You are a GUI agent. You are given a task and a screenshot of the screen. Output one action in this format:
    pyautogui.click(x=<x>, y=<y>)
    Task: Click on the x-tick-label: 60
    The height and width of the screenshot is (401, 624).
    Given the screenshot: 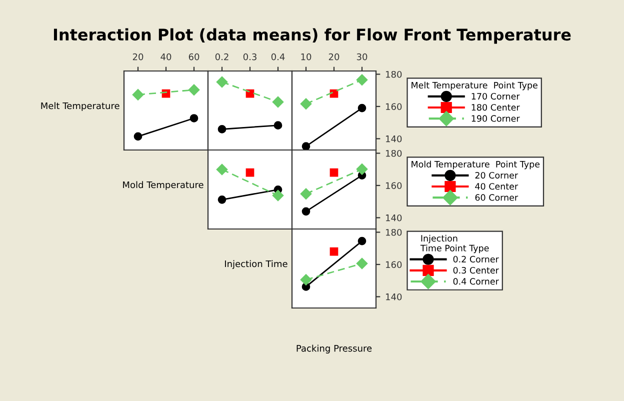 What is the action you would take?
    pyautogui.click(x=194, y=56)
    